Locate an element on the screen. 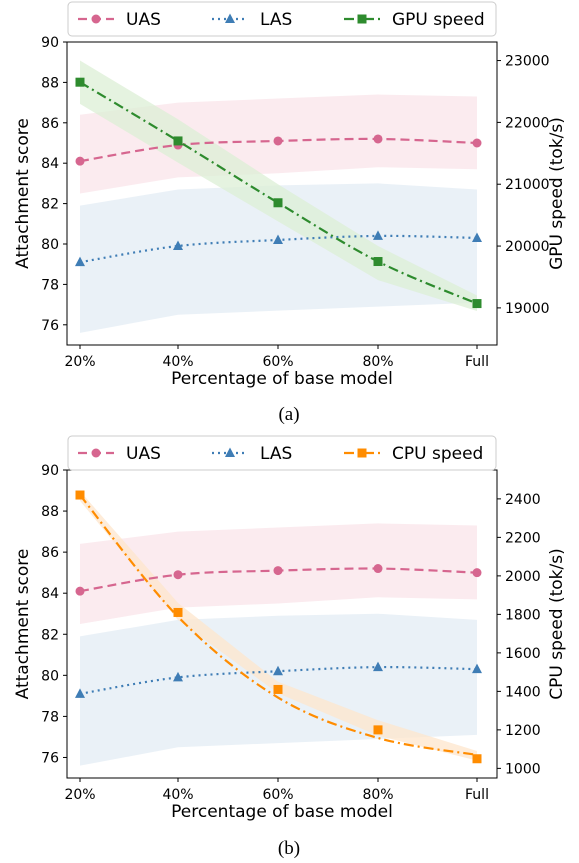  y2-tick-label: 20000 is located at coordinates (527, 247).